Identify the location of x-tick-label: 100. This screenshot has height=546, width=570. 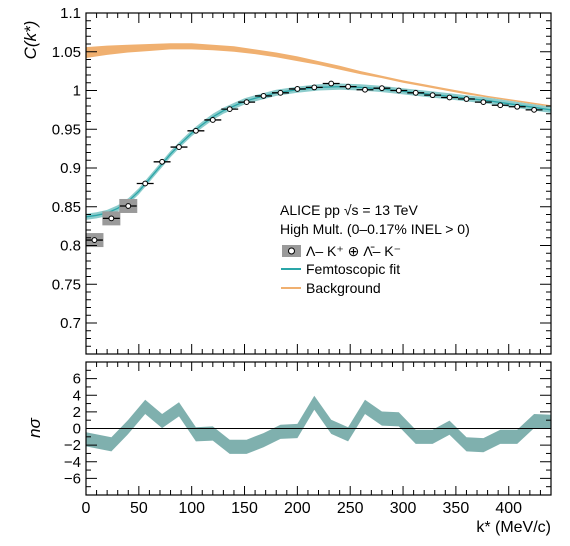
(191, 508).